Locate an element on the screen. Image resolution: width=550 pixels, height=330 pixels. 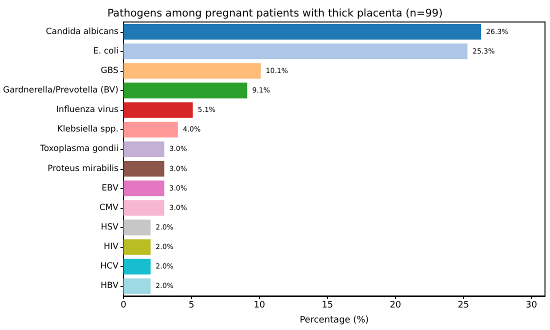
x-tick-label: 5 is located at coordinates (191, 305).